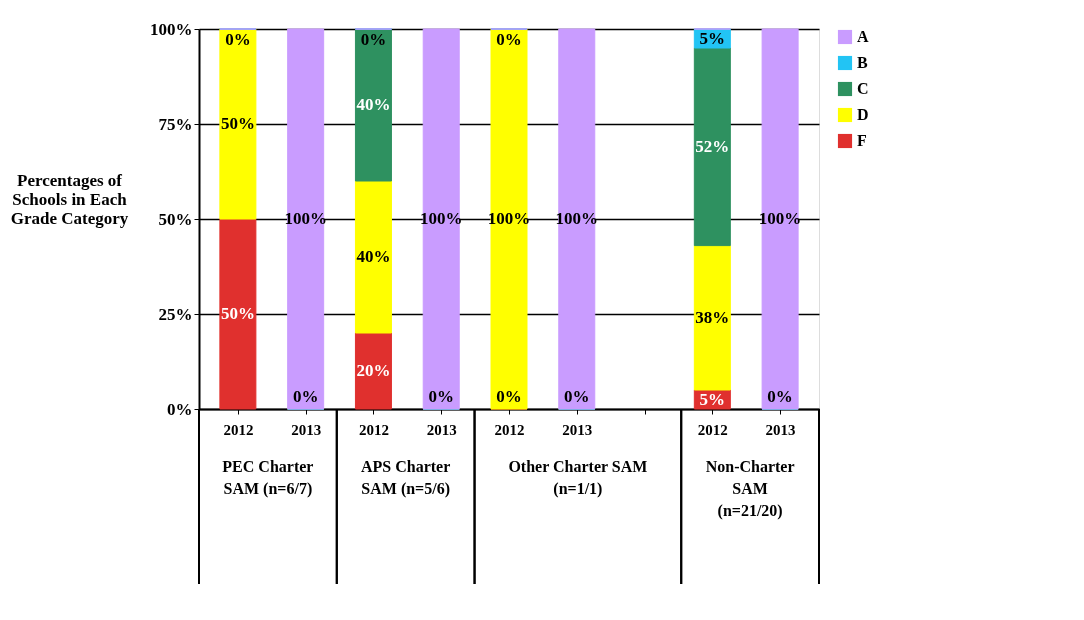  What do you see at coordinates (373, 370) in the screenshot?
I see `data-label: 20%` at bounding box center [373, 370].